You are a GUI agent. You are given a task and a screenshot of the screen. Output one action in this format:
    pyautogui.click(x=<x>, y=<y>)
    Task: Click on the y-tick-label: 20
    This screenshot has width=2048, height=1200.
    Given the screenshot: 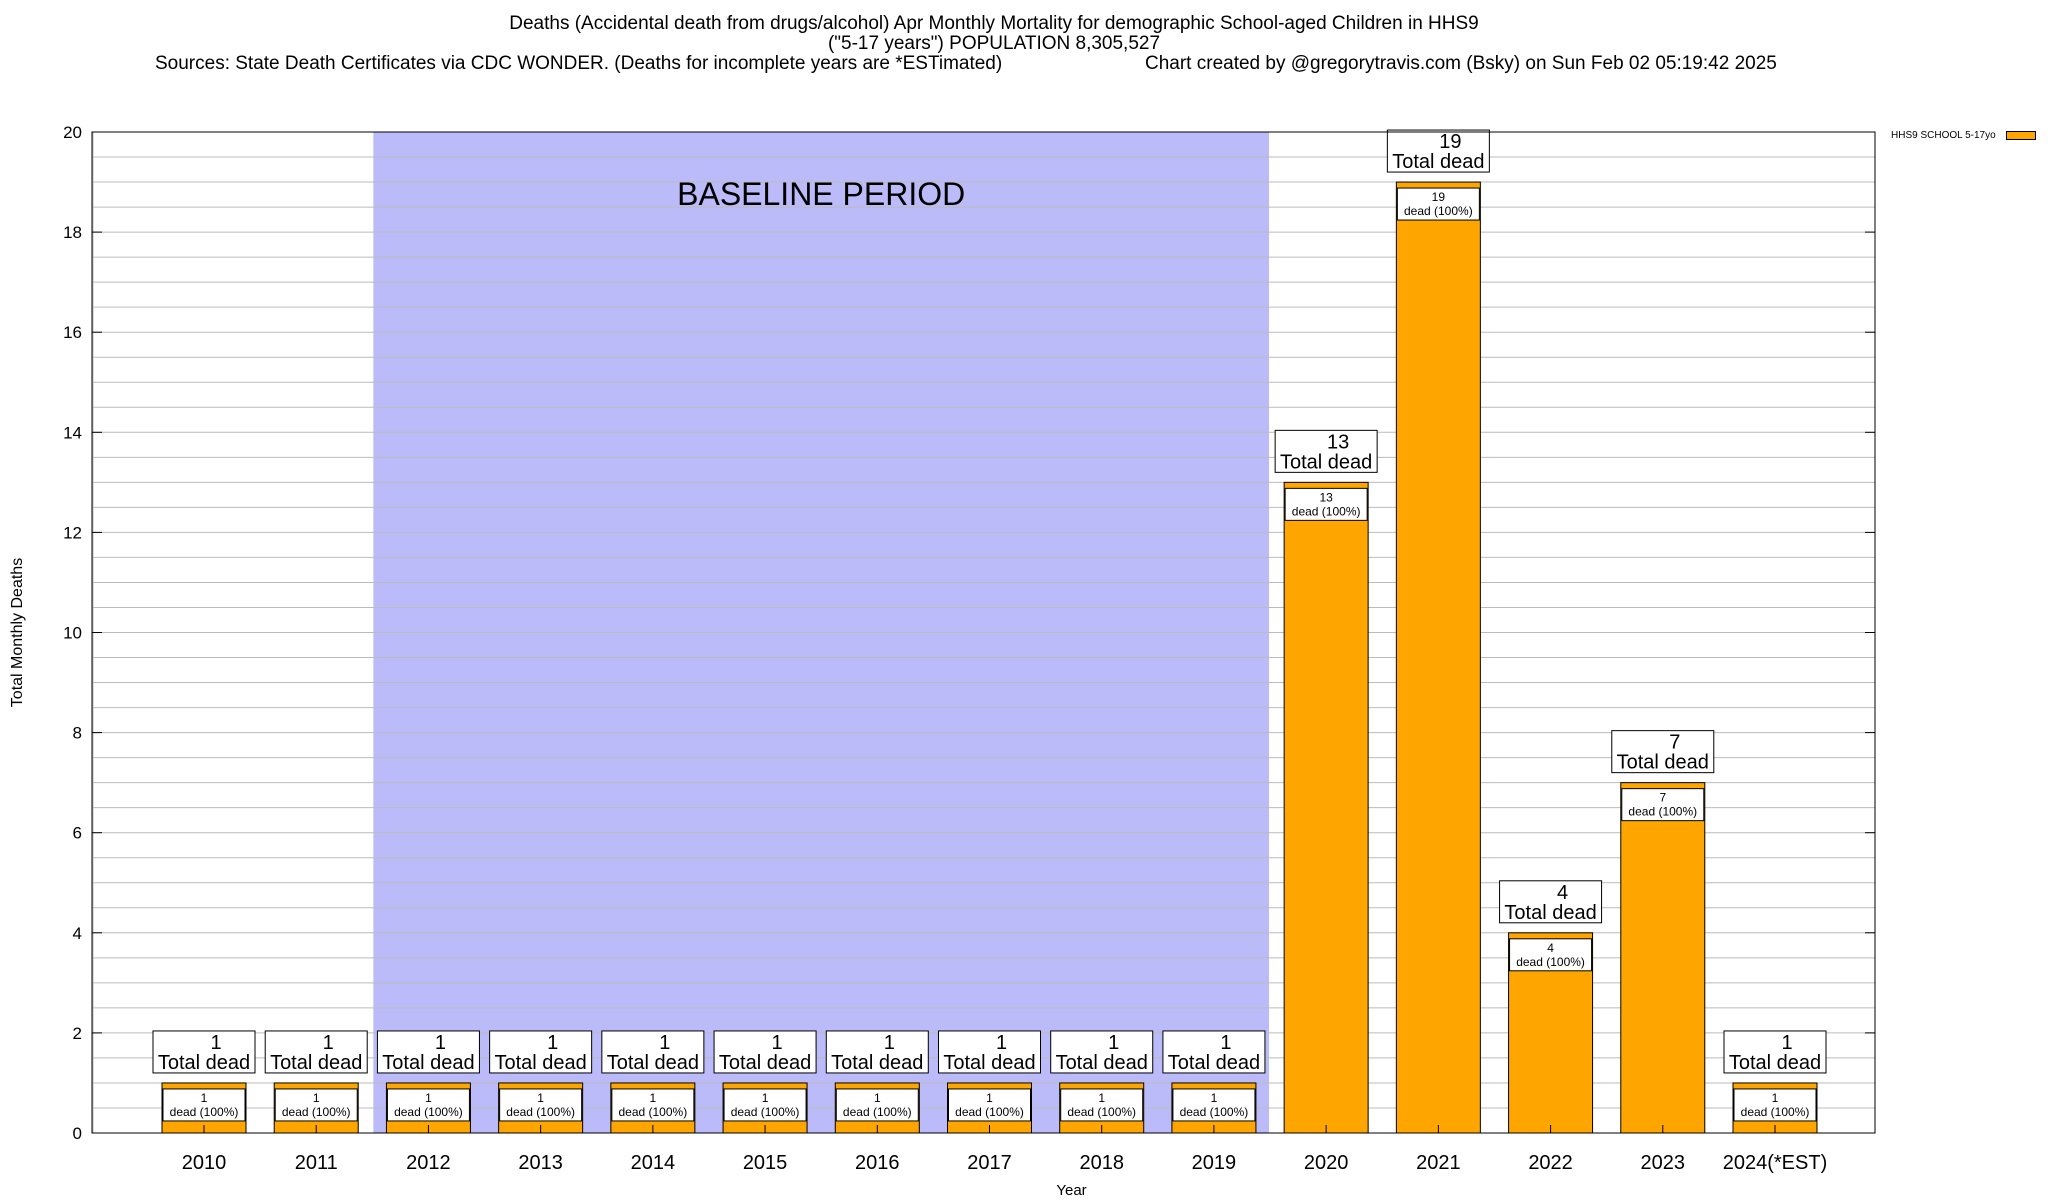 What is the action you would take?
    pyautogui.click(x=72, y=132)
    